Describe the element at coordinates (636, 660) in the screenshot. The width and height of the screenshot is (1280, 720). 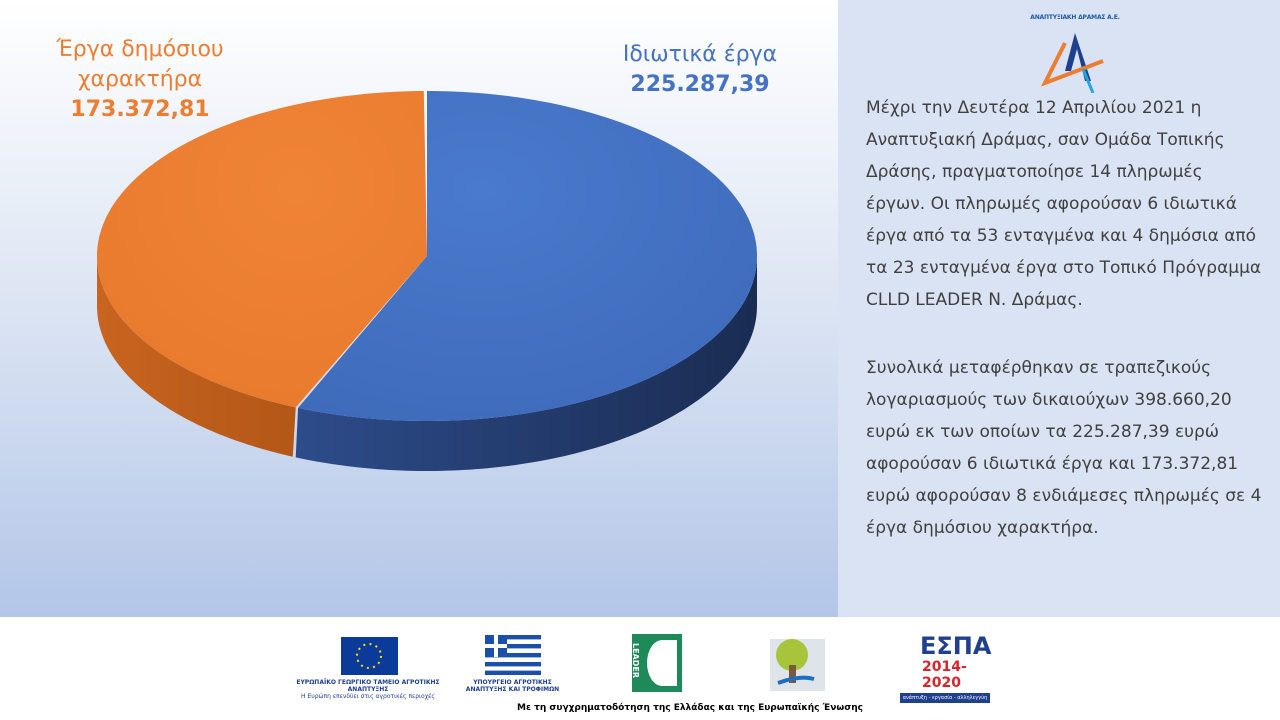
I see `leader-text: LEADER` at that location.